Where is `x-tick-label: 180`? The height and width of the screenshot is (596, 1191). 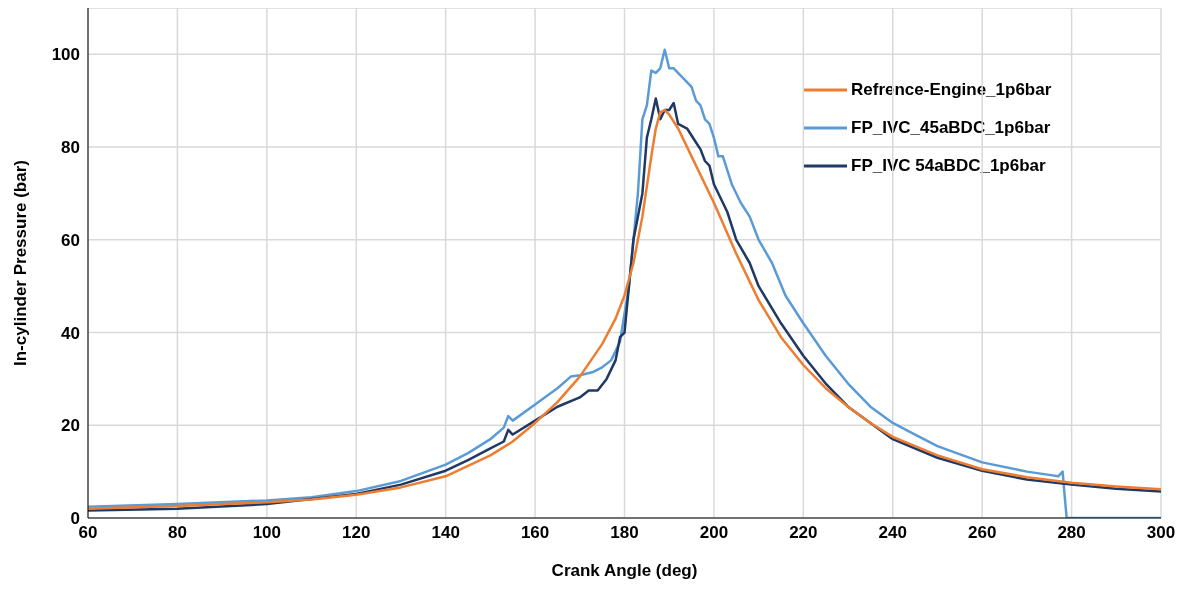 x-tick-label: 180 is located at coordinates (624, 533).